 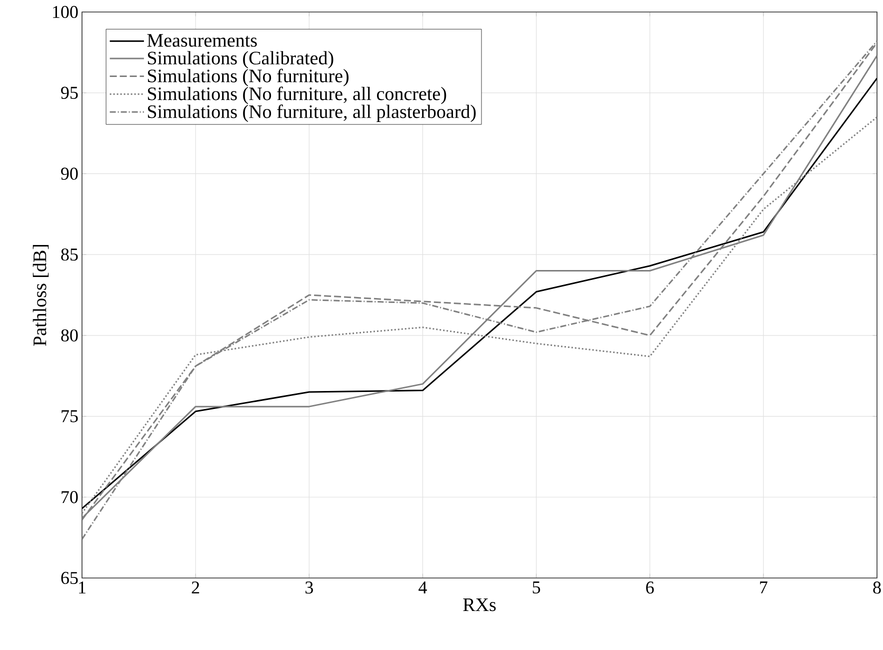 What do you see at coordinates (877, 588) in the screenshot?
I see `x-tick-label: 8` at bounding box center [877, 588].